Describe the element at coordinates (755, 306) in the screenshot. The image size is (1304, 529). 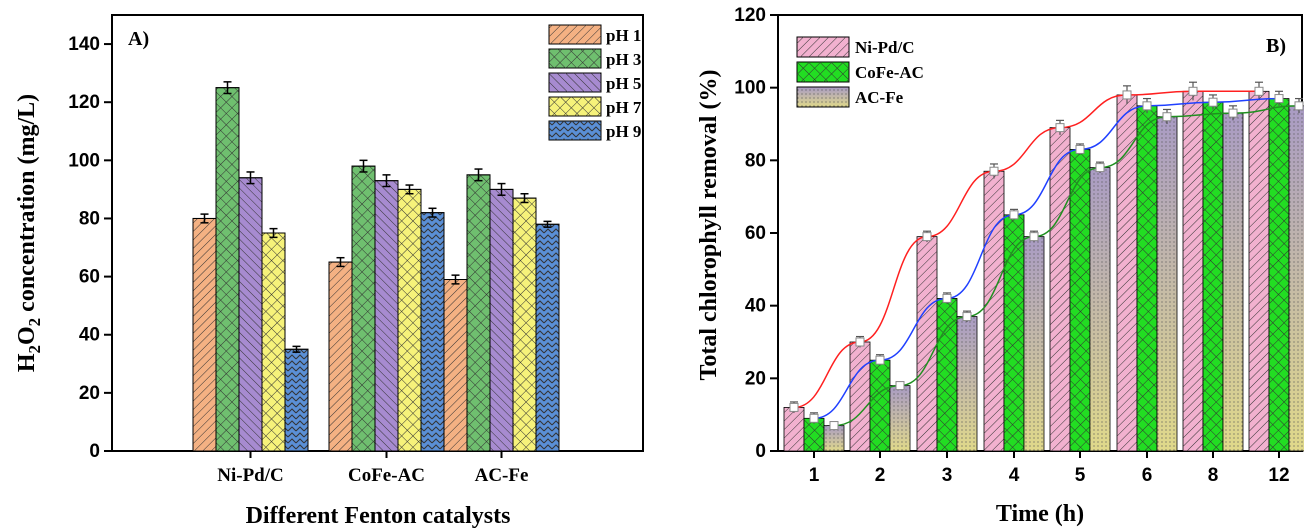
I see `panel-b-y-tick-label: 40` at that location.